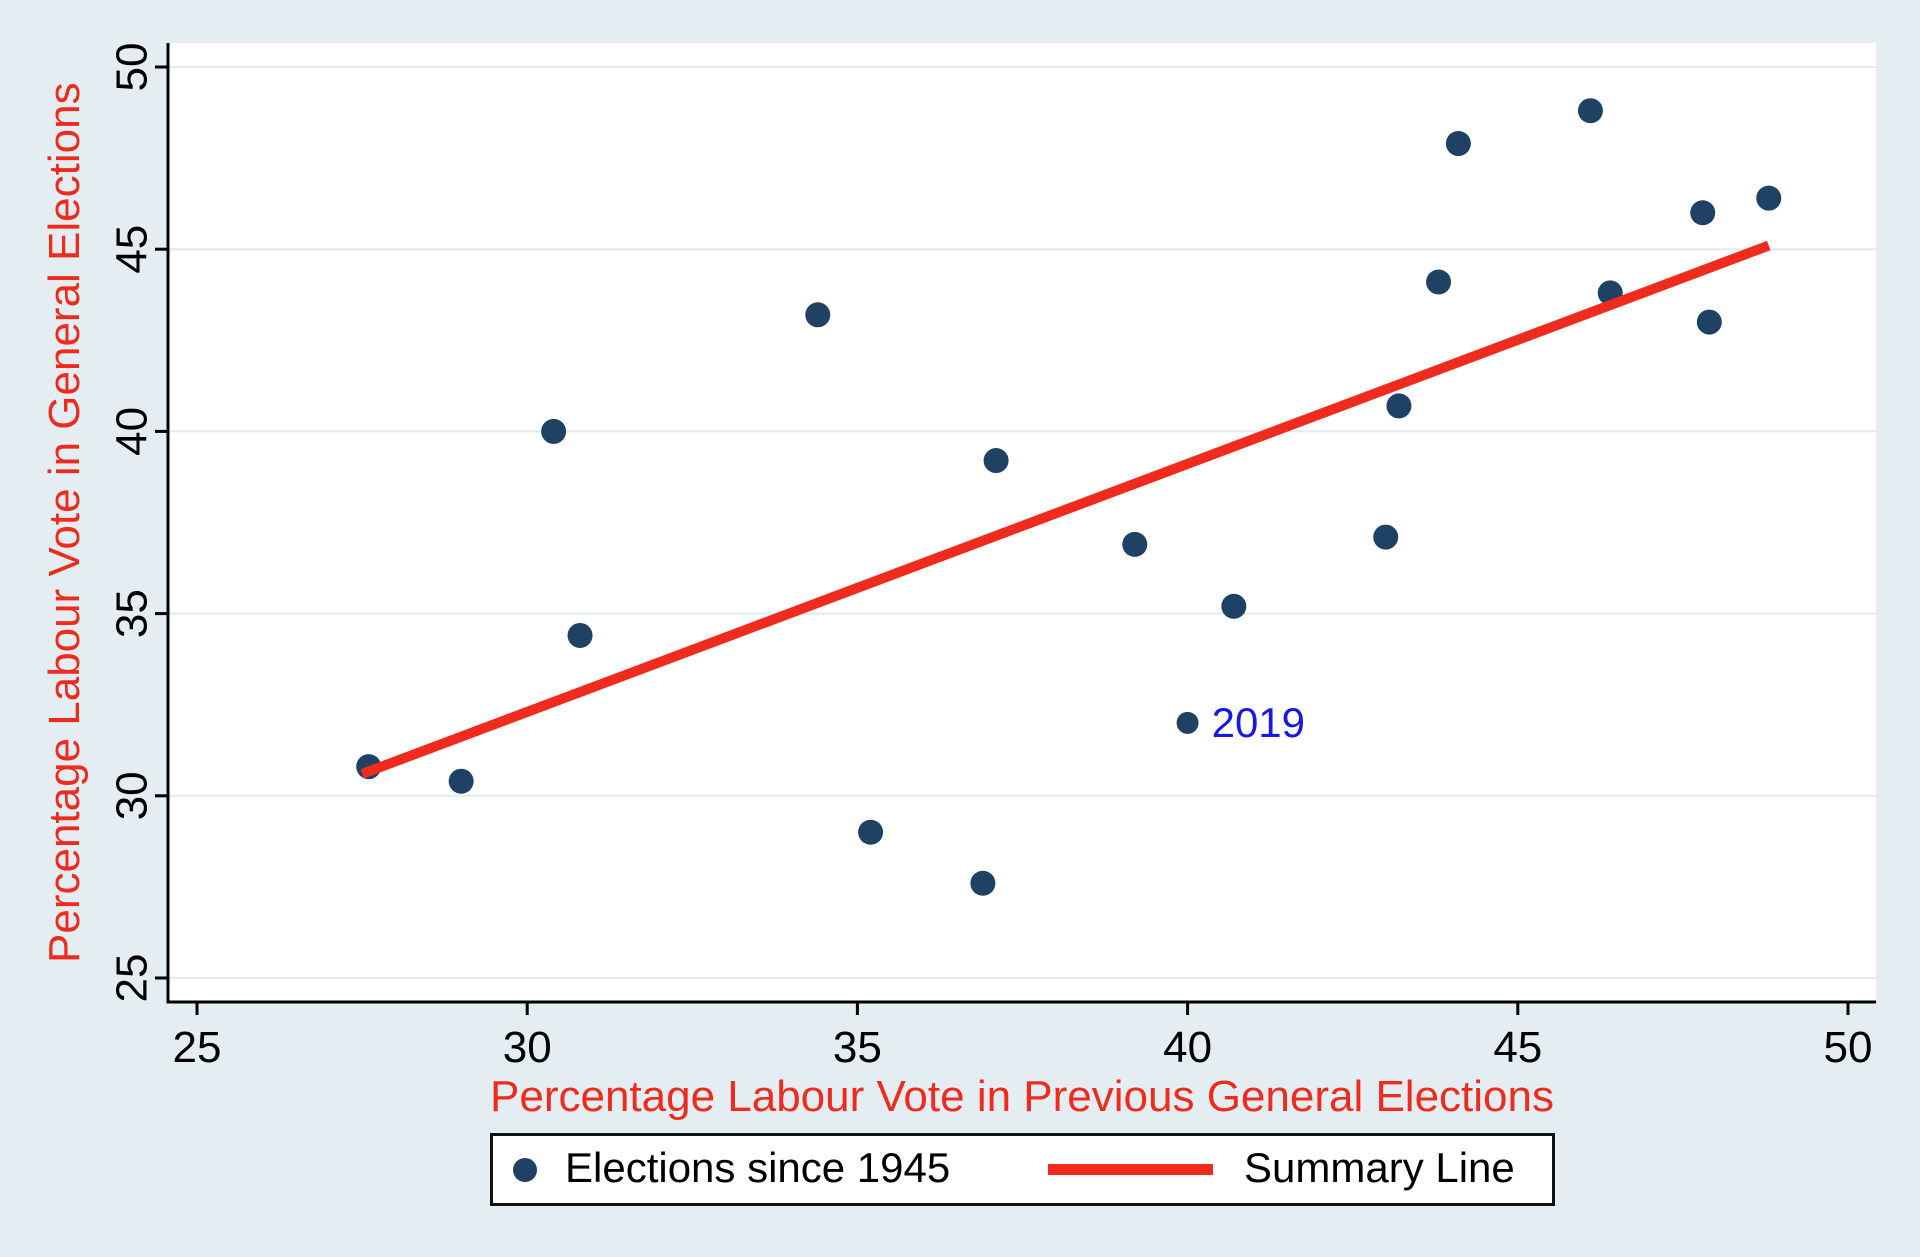  I want to click on legend-label-elections: Elections since 1945, so click(758, 1167).